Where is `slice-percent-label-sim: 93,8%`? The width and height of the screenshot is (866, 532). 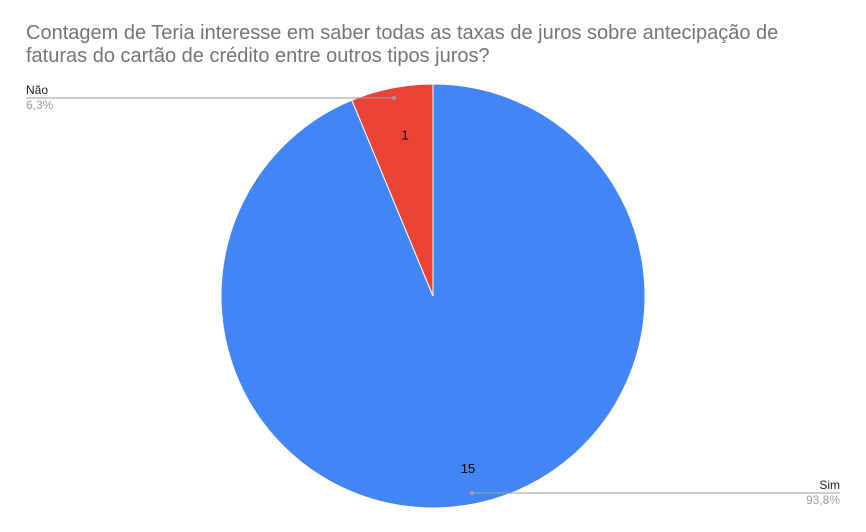 slice-percent-label-sim: 93,8% is located at coordinates (823, 500).